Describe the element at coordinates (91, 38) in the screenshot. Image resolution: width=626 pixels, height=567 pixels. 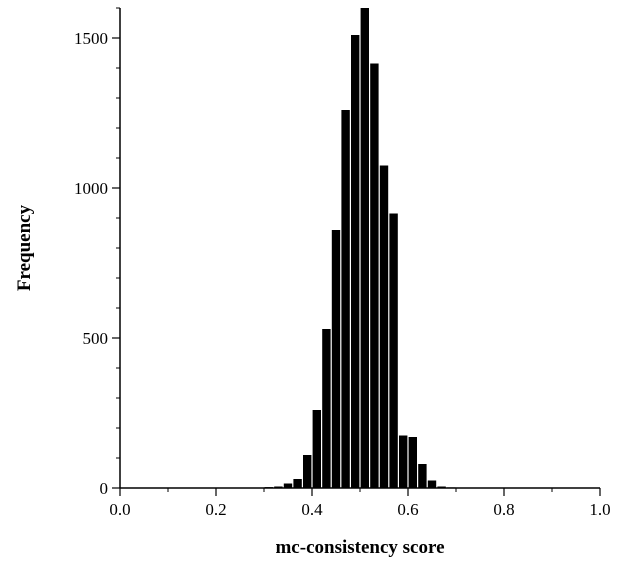
I see `y-tick-label: 1500` at that location.